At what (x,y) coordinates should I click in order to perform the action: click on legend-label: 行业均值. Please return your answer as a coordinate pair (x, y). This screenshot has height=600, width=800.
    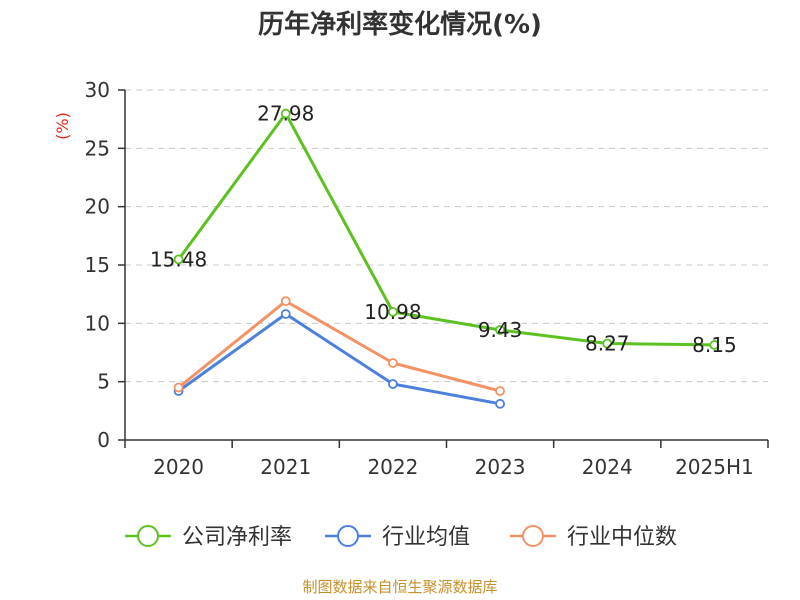
    Looking at the image, I should click on (426, 537).